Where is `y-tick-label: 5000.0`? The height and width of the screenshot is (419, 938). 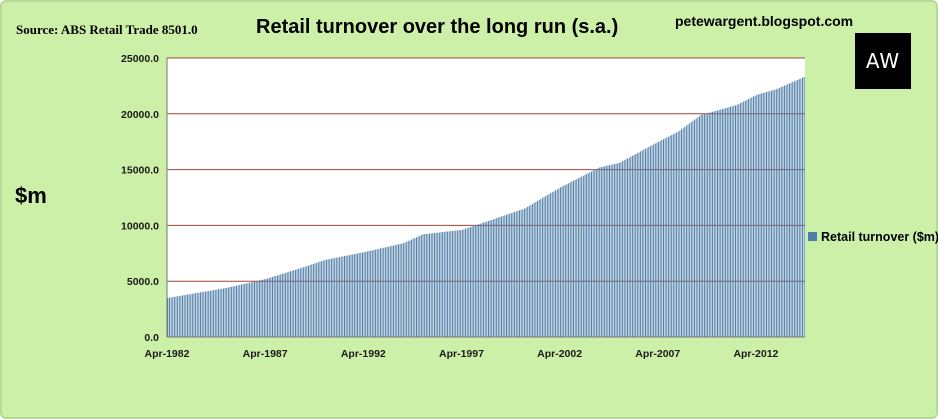 y-tick-label: 5000.0 is located at coordinates (143, 282).